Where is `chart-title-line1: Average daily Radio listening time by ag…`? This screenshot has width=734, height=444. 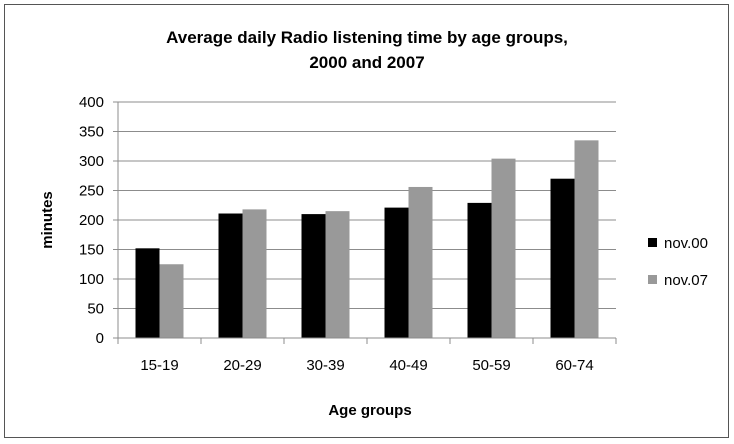 chart-title-line1: Average daily Radio listening time by ag… is located at coordinates (367, 37).